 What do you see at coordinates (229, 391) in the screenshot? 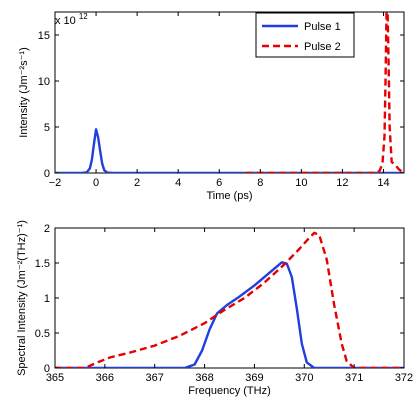
I see `x-axis-label: Frequency (THz)` at bounding box center [229, 391].